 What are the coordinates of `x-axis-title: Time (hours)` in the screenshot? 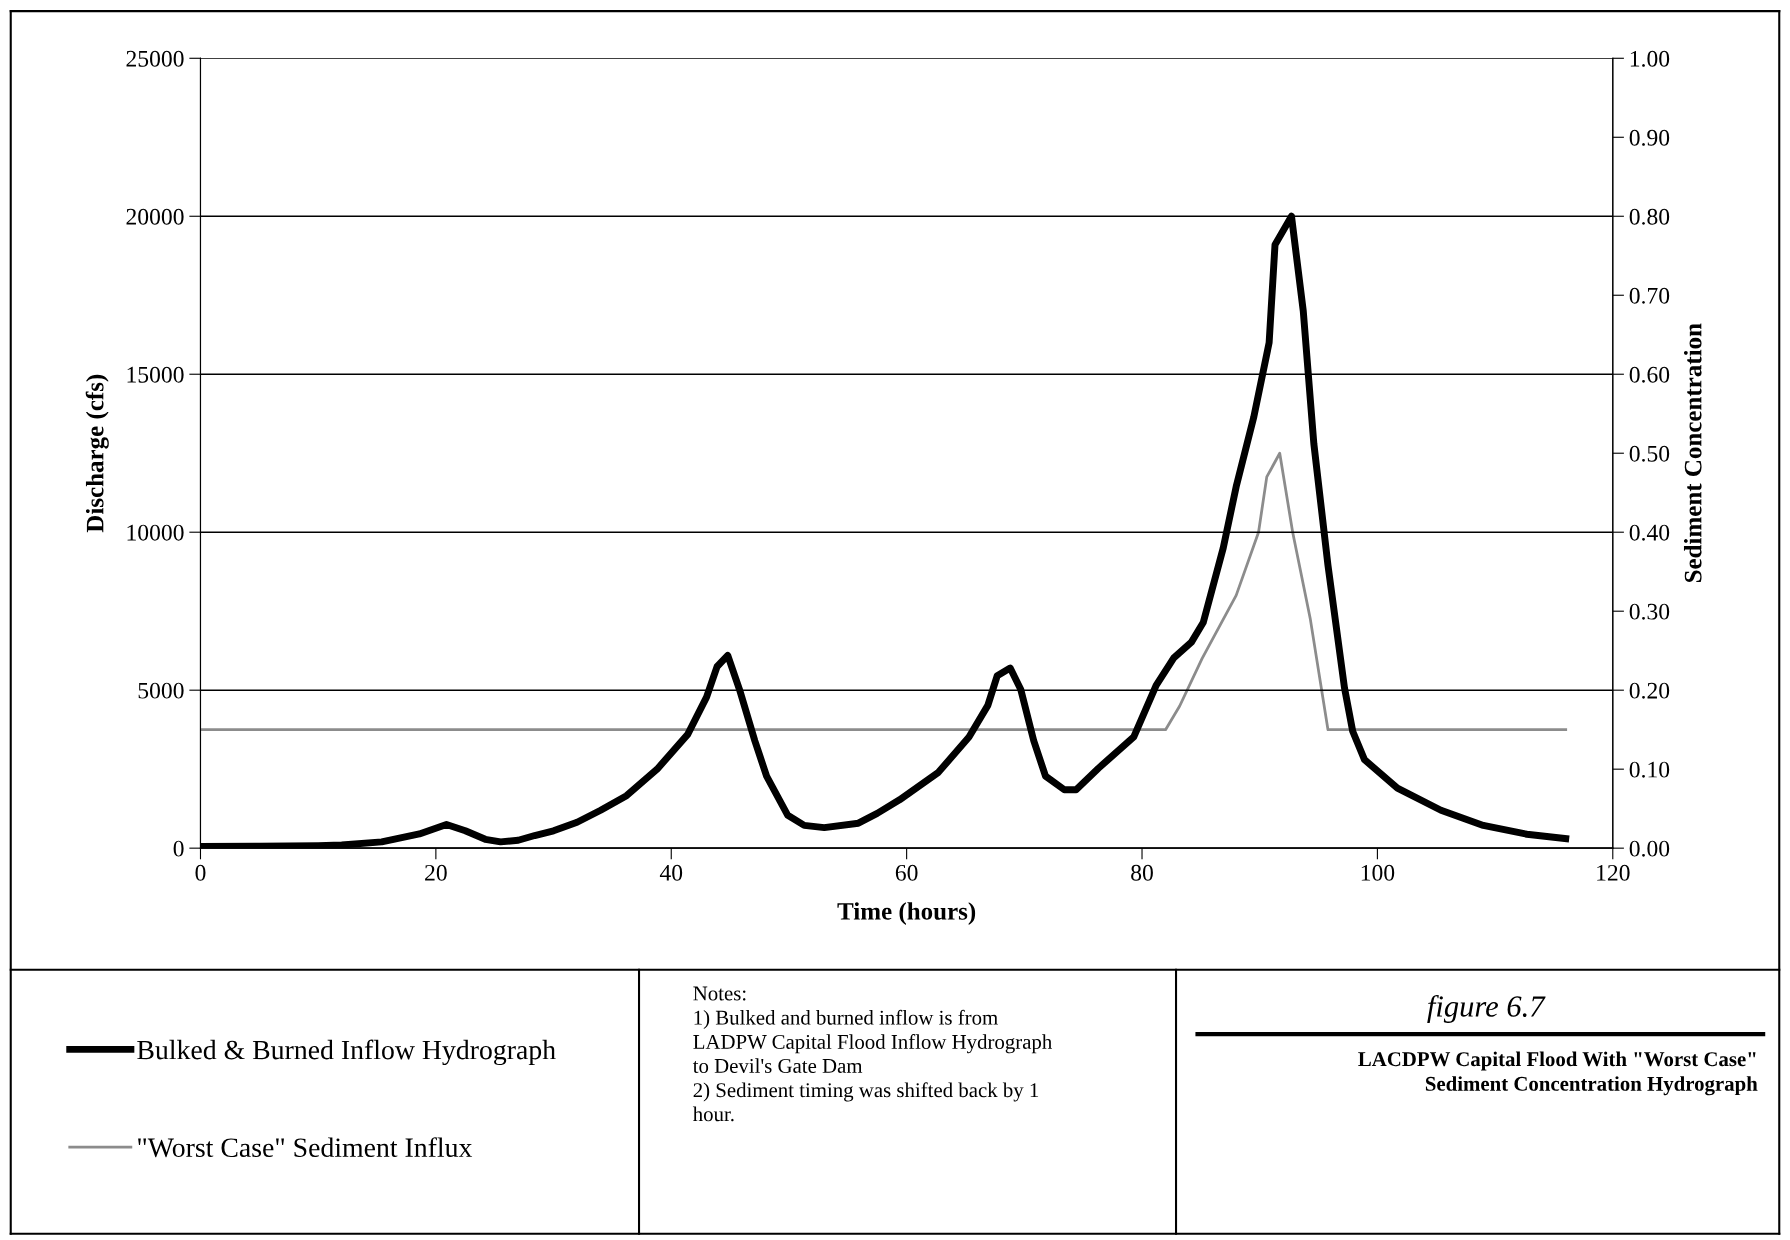 It's located at (906, 913).